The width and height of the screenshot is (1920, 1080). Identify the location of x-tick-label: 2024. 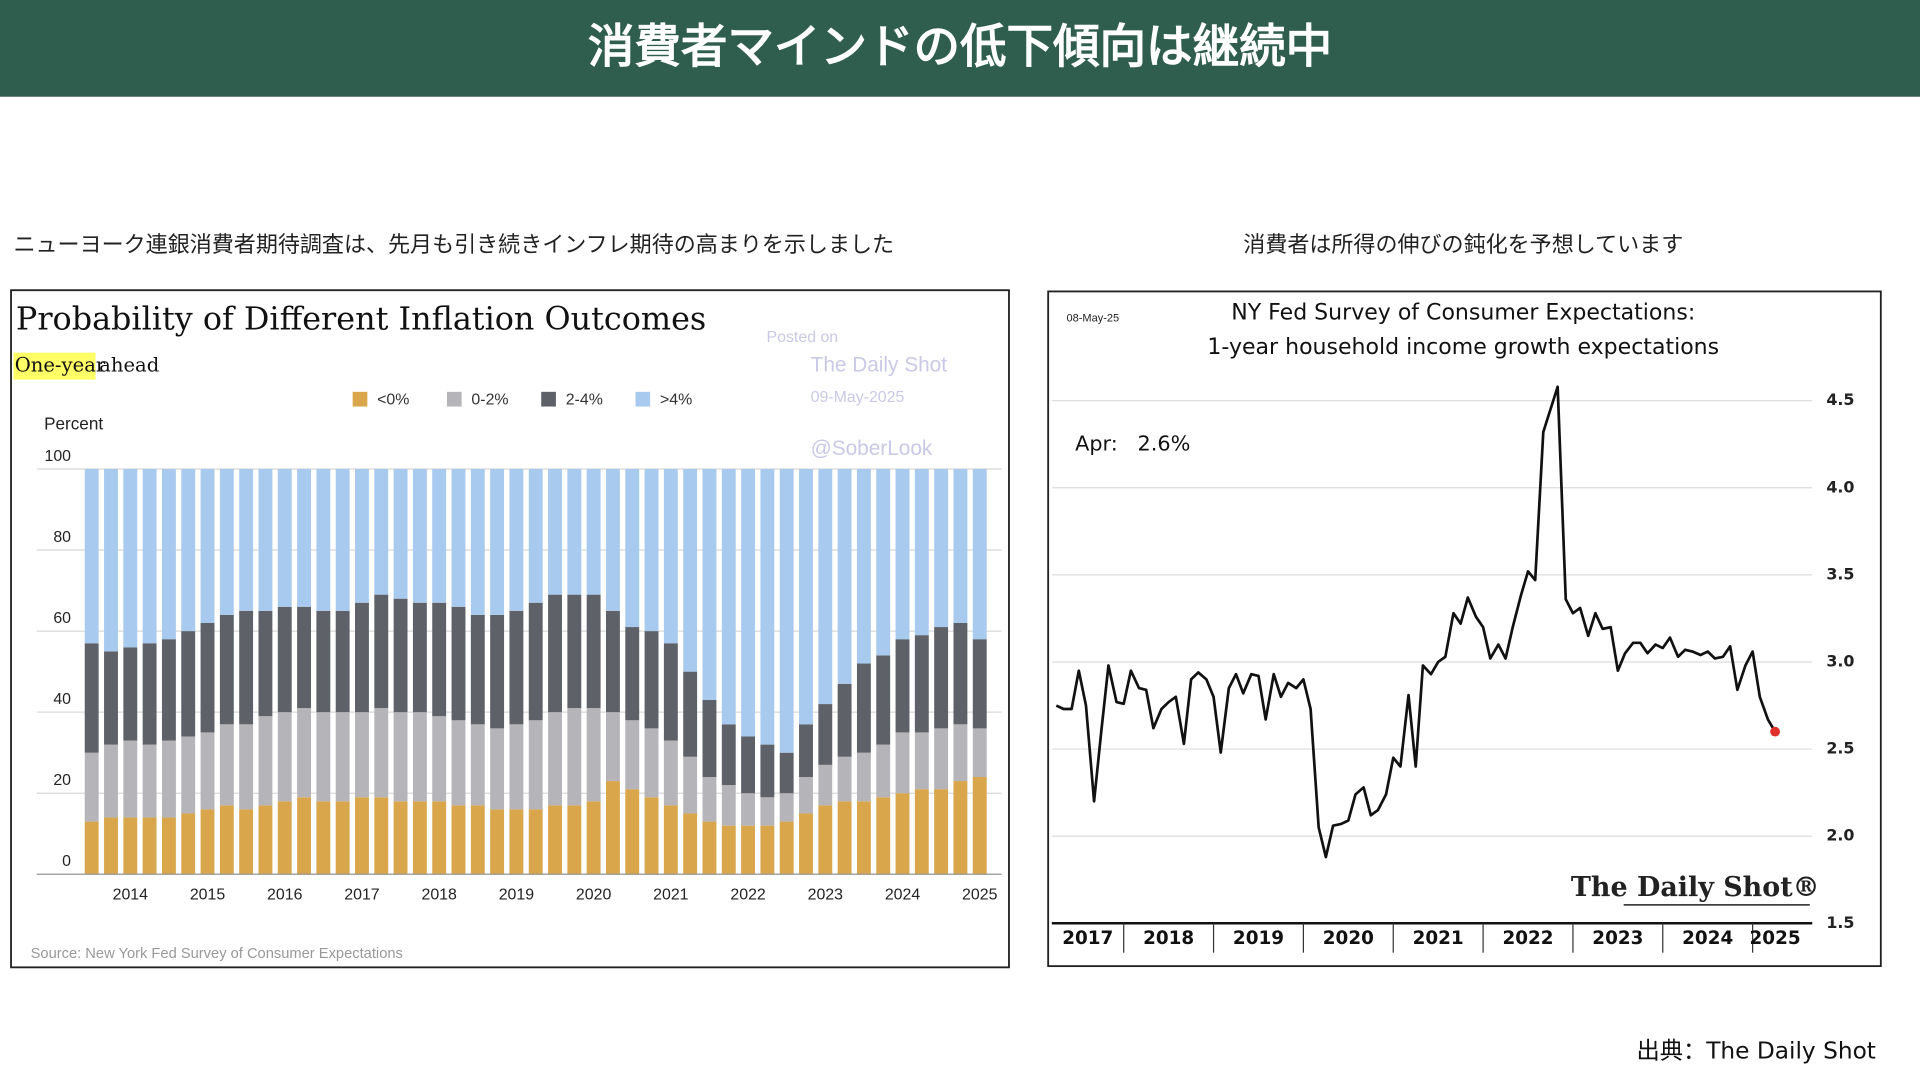
(1707, 938).